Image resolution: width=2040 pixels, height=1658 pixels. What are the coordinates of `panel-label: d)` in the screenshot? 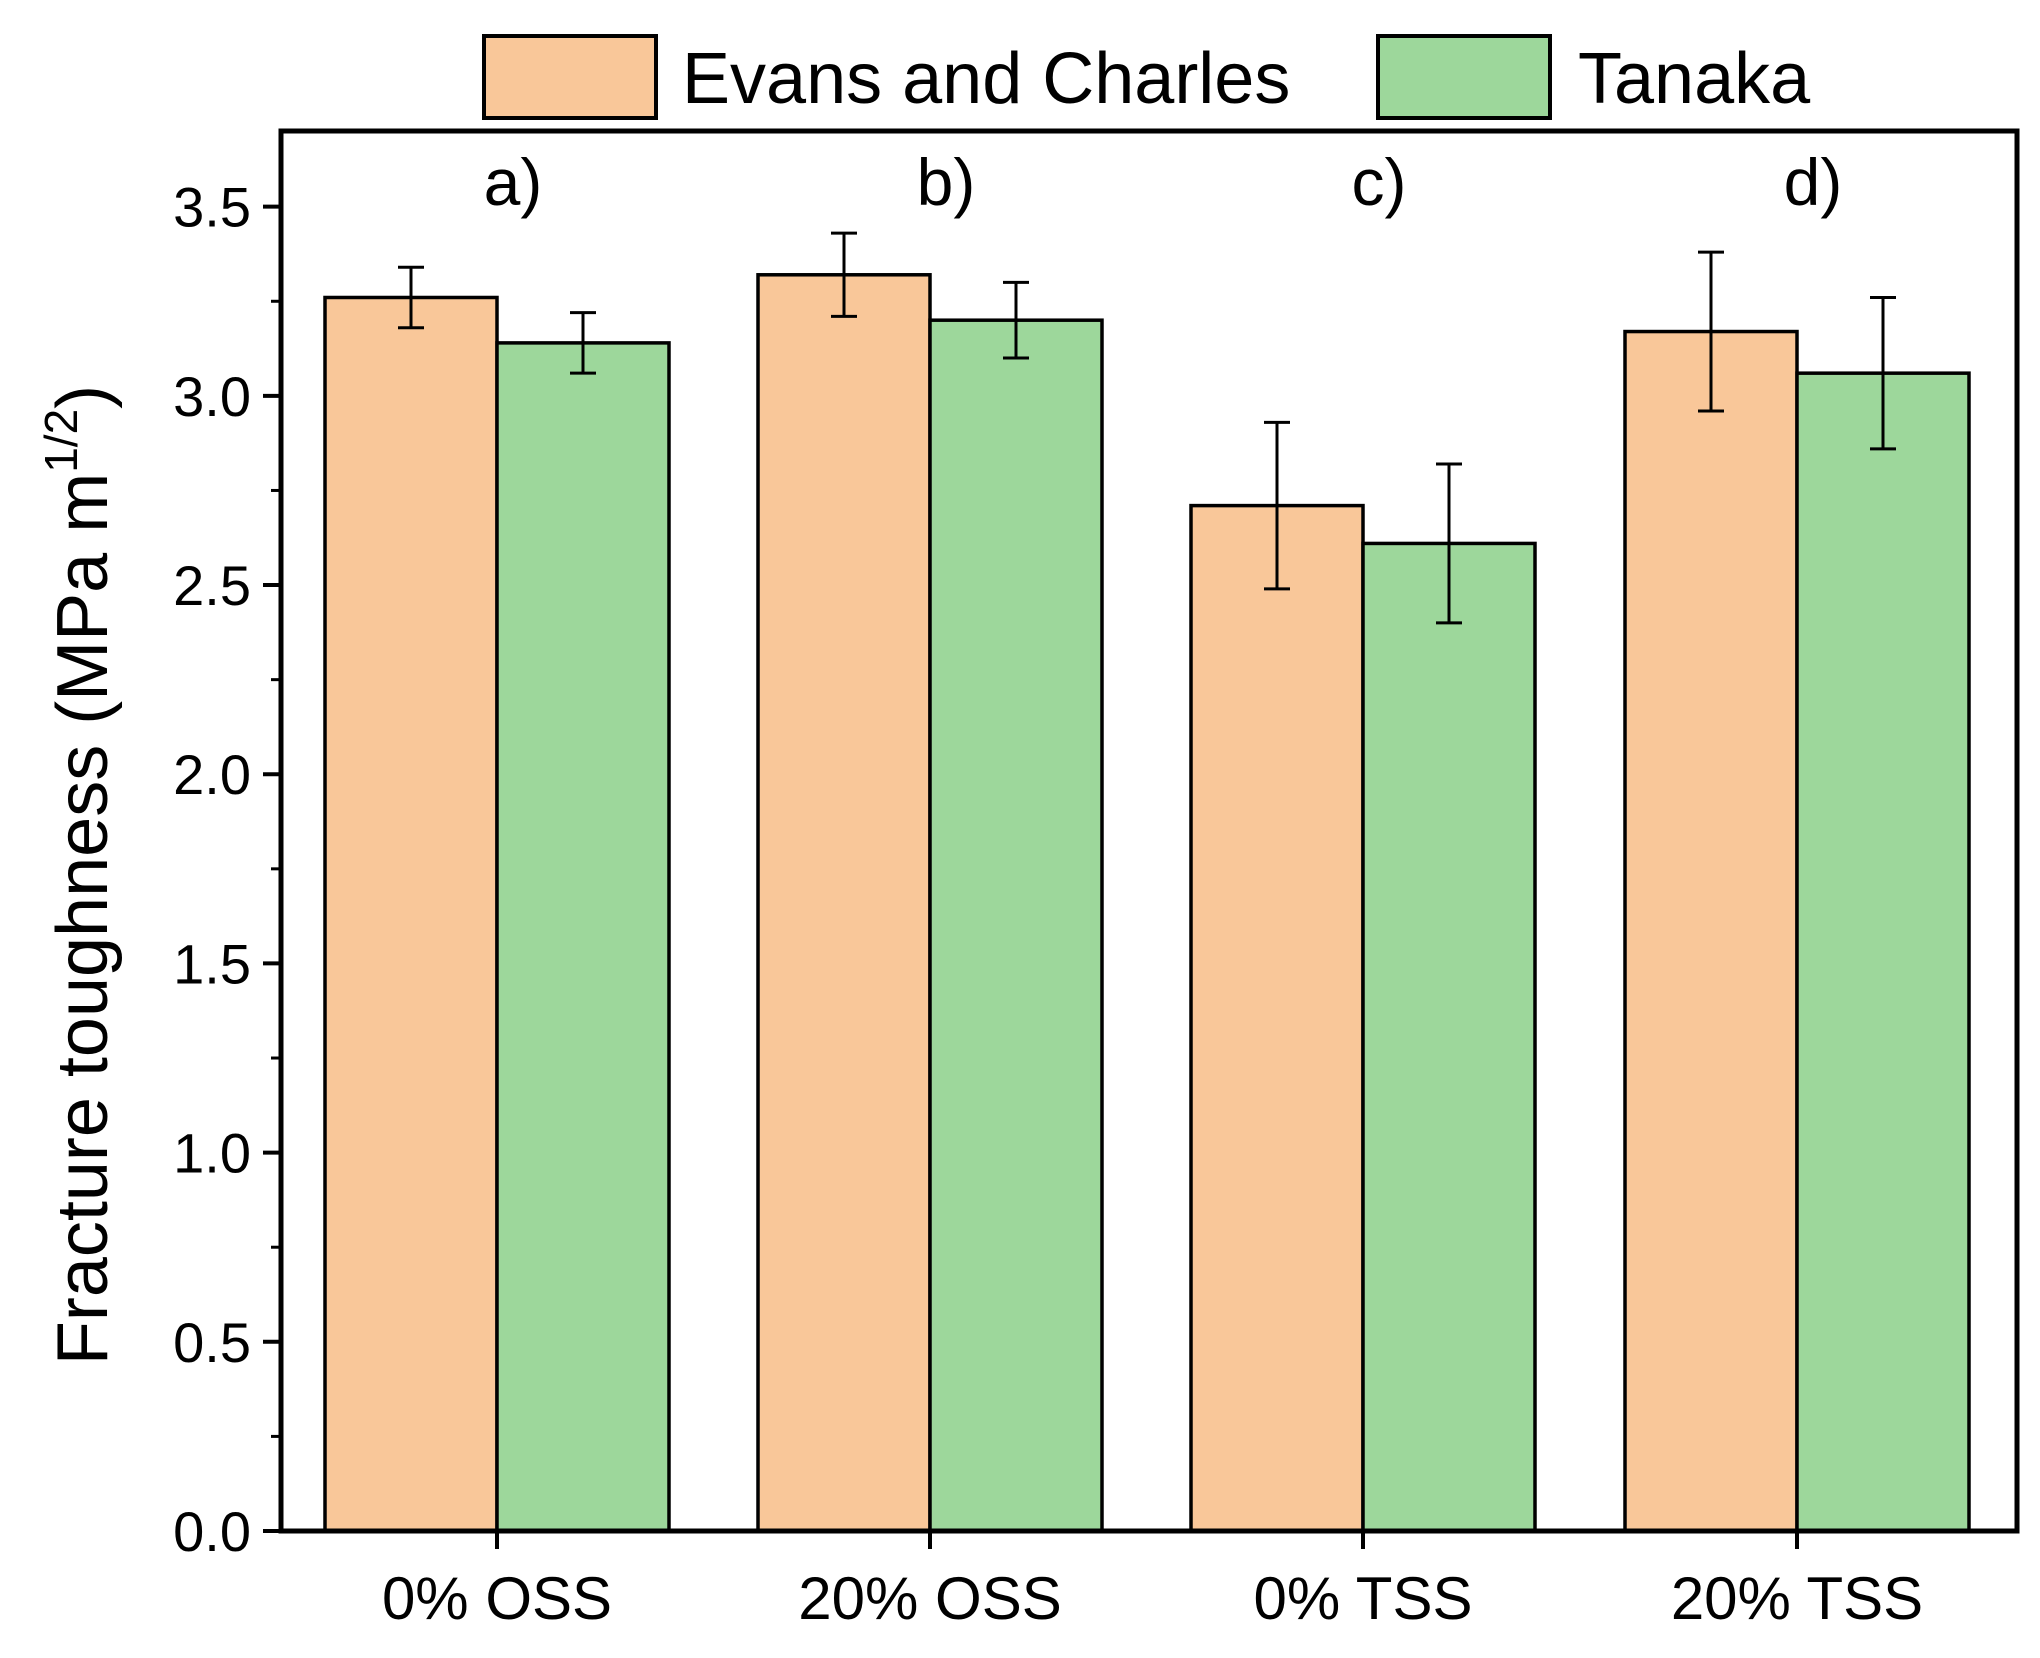 It's located at (1813, 182).